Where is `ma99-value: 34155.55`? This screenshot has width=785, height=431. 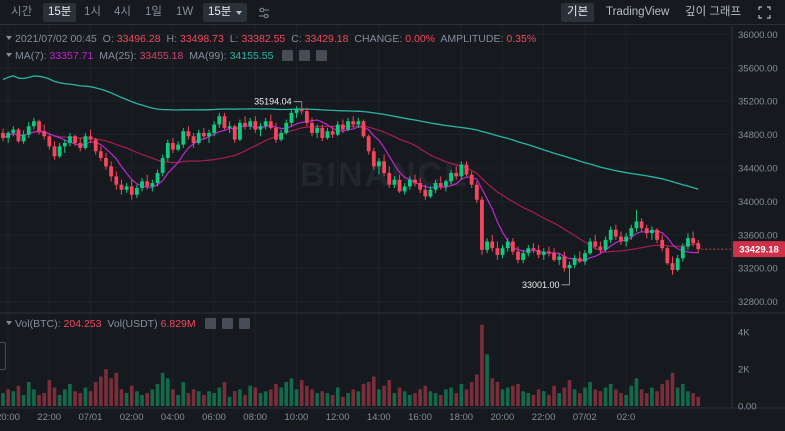 ma99-value: 34155.55 is located at coordinates (251, 56).